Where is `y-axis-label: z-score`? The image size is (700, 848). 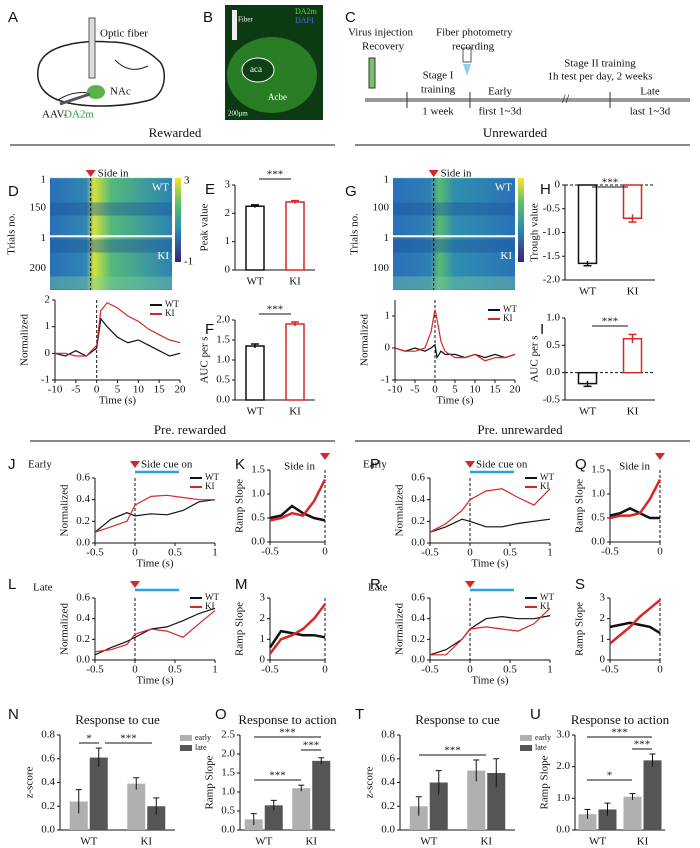
y-axis-label: z-score is located at coordinates (370, 783).